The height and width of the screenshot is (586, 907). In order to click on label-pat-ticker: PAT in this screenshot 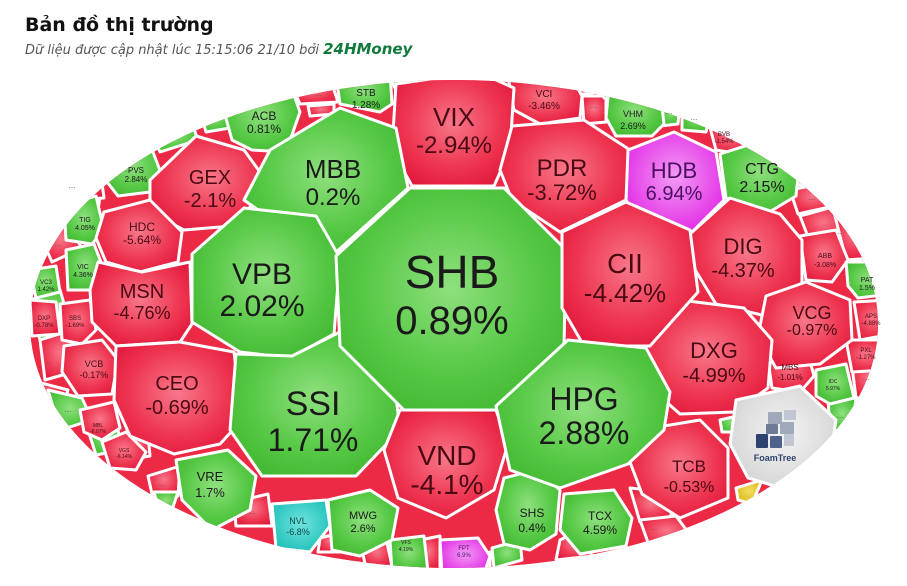, I will do `click(867, 280)`.